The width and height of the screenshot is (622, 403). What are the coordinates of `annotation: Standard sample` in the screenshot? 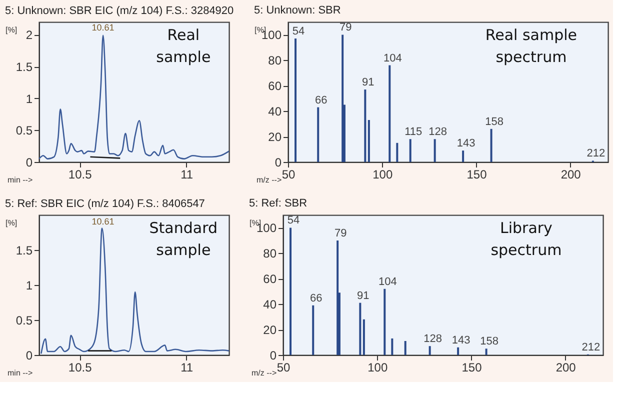 It's located at (183, 239).